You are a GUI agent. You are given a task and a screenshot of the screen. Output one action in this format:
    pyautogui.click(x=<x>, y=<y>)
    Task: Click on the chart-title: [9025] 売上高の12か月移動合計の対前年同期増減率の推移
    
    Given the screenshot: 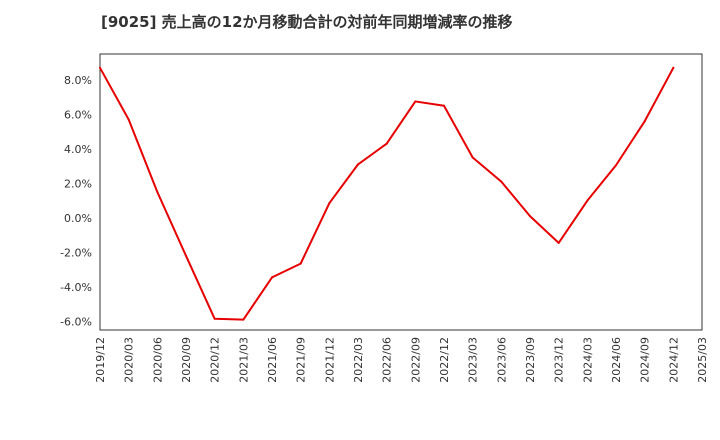 What is the action you would take?
    pyautogui.click(x=307, y=22)
    